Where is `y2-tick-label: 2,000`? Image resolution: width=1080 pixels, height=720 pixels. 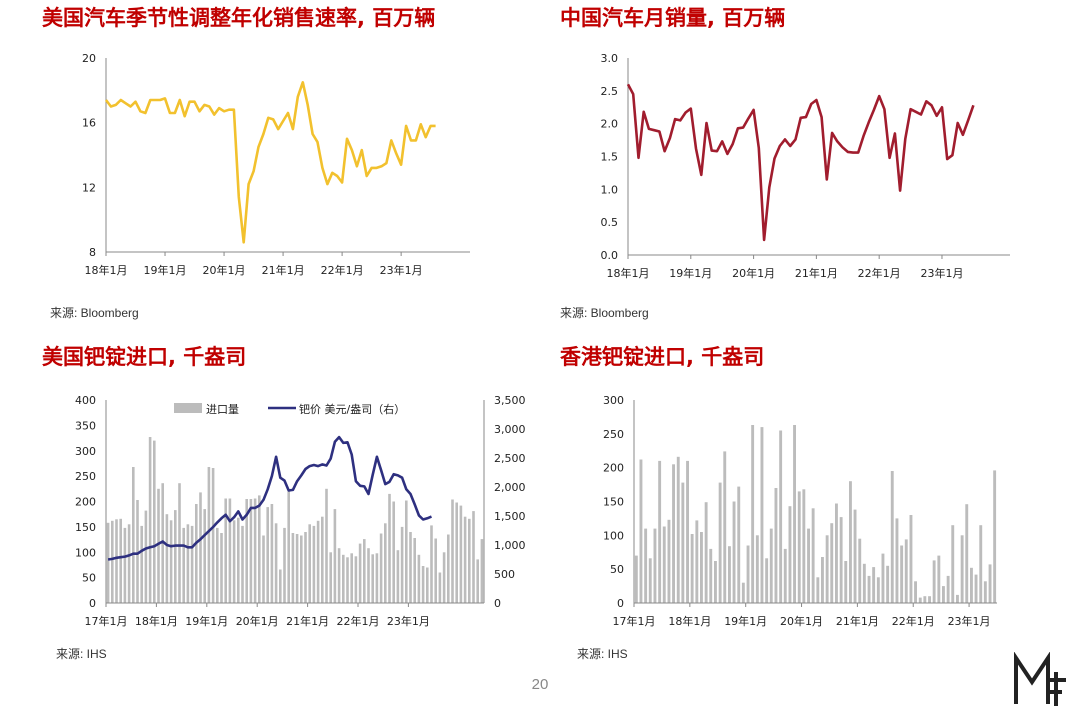
y2-tick-label: 2,000 is located at coordinates (510, 487).